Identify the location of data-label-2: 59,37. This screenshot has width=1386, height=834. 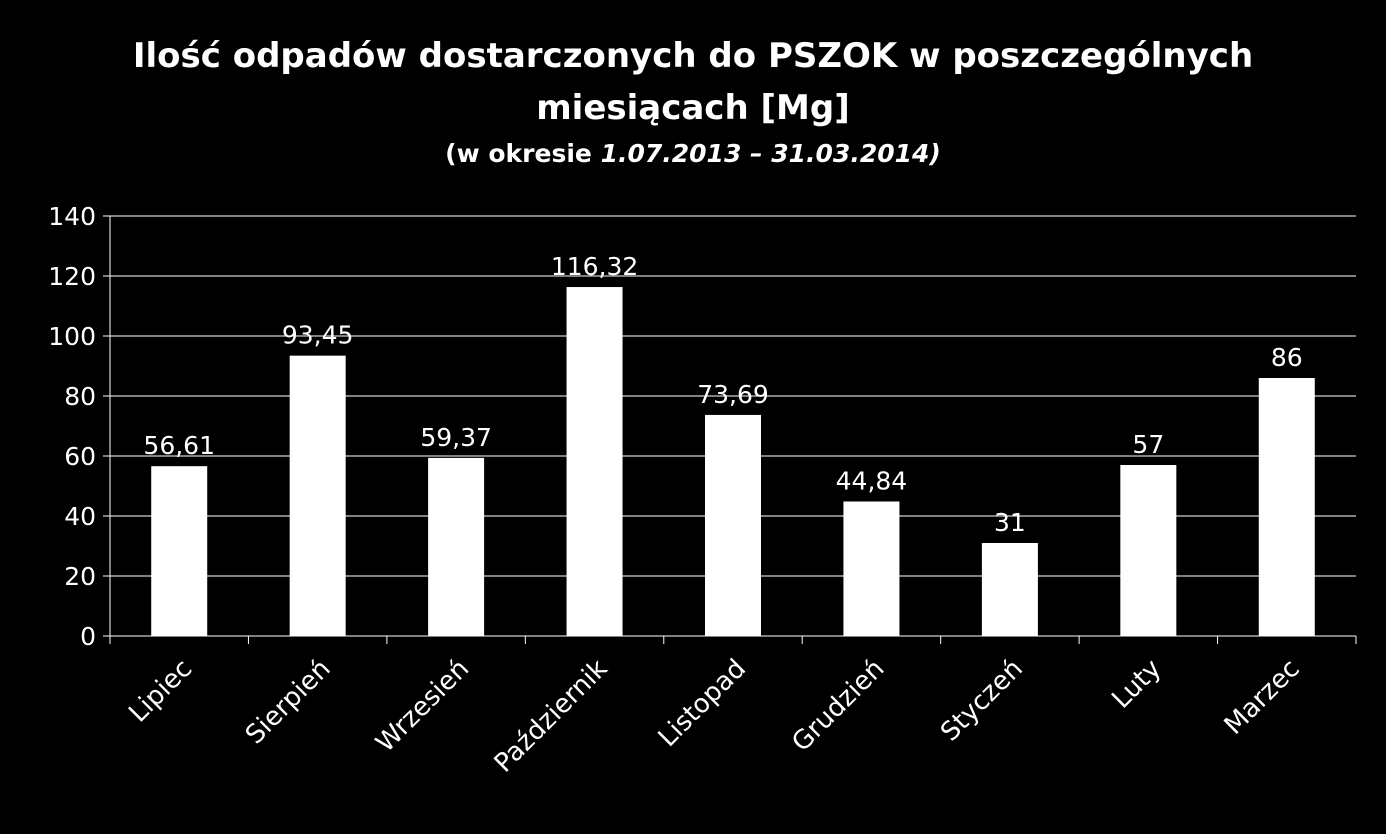
(456, 437).